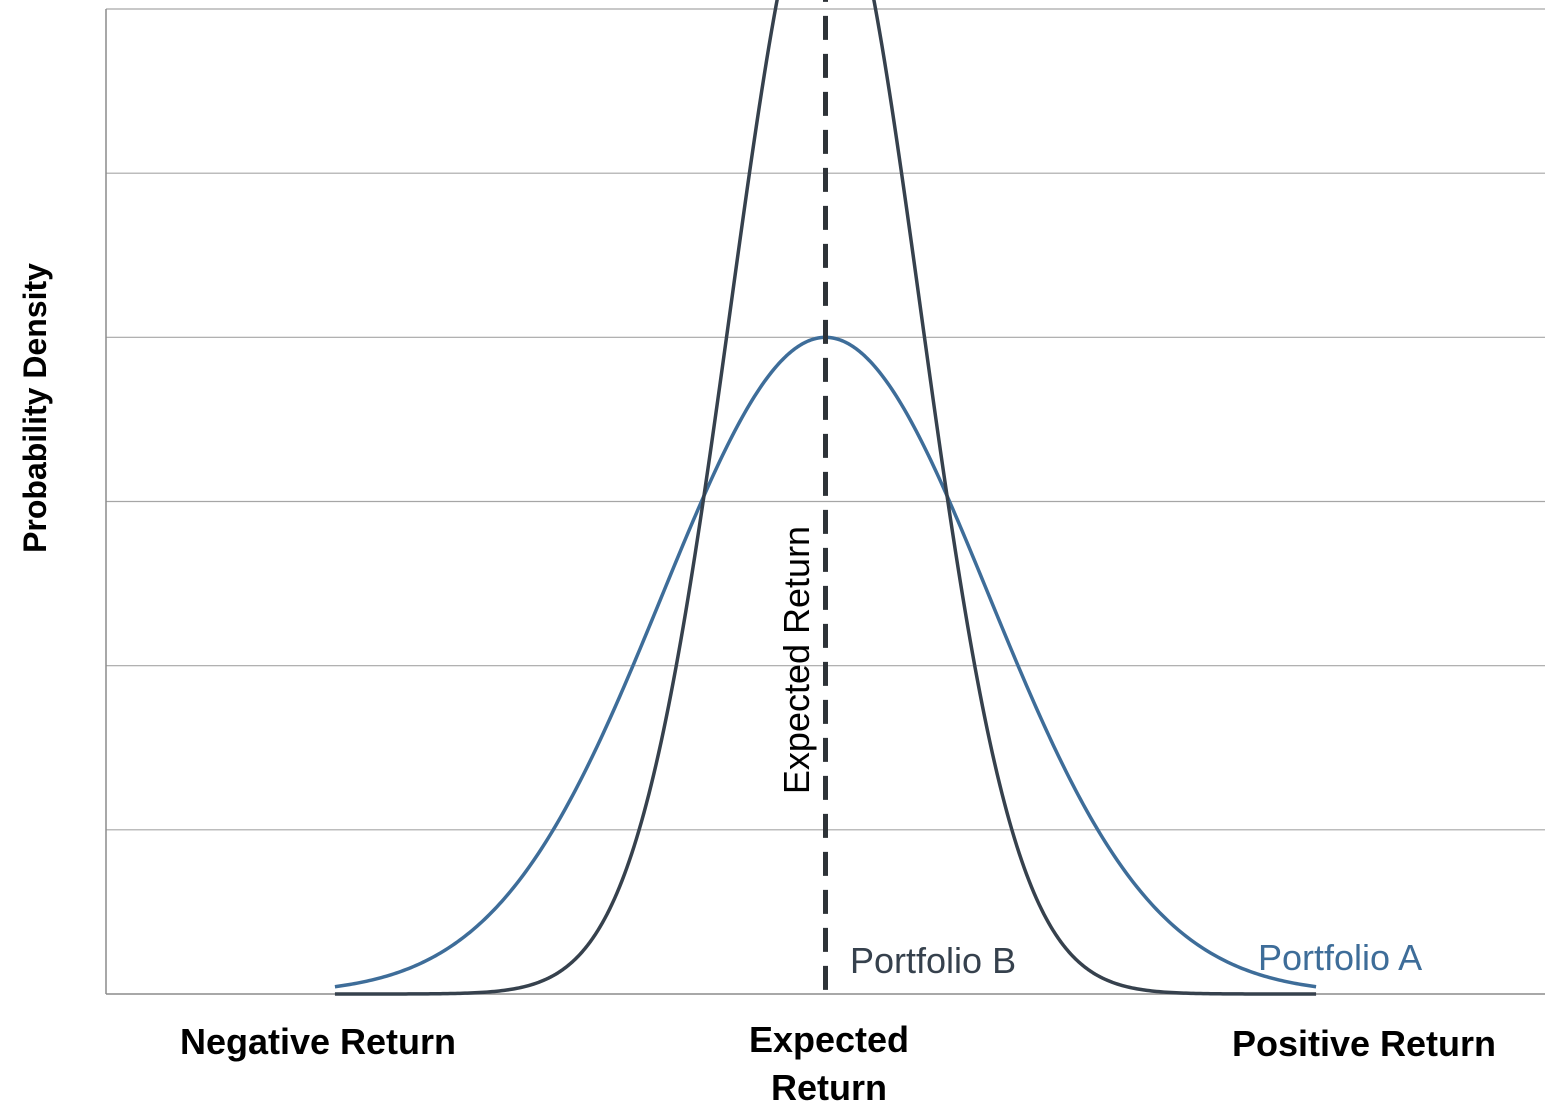 The height and width of the screenshot is (1106, 1545). What do you see at coordinates (318, 1041) in the screenshot?
I see `x-tick-label-negative: Negative Return` at bounding box center [318, 1041].